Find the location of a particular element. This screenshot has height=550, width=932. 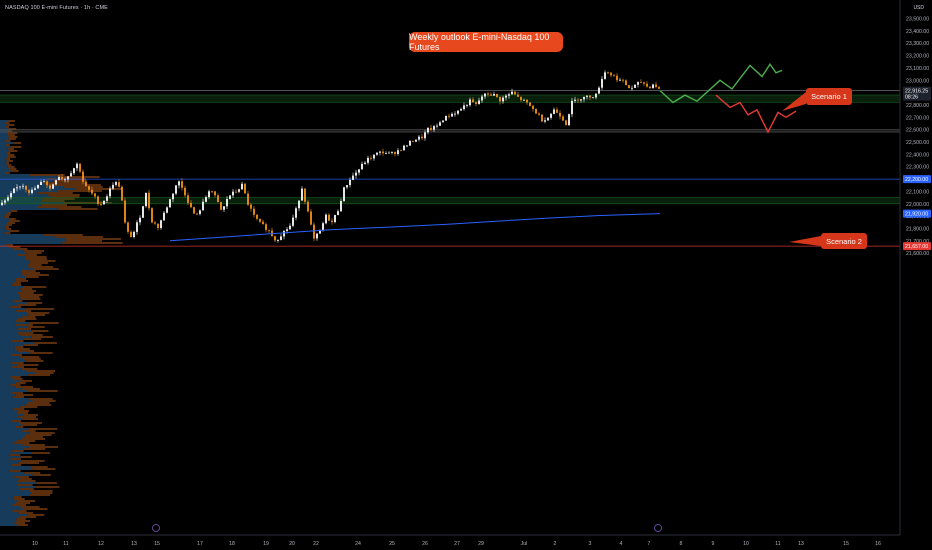

price-zone is located at coordinates (450, 131).